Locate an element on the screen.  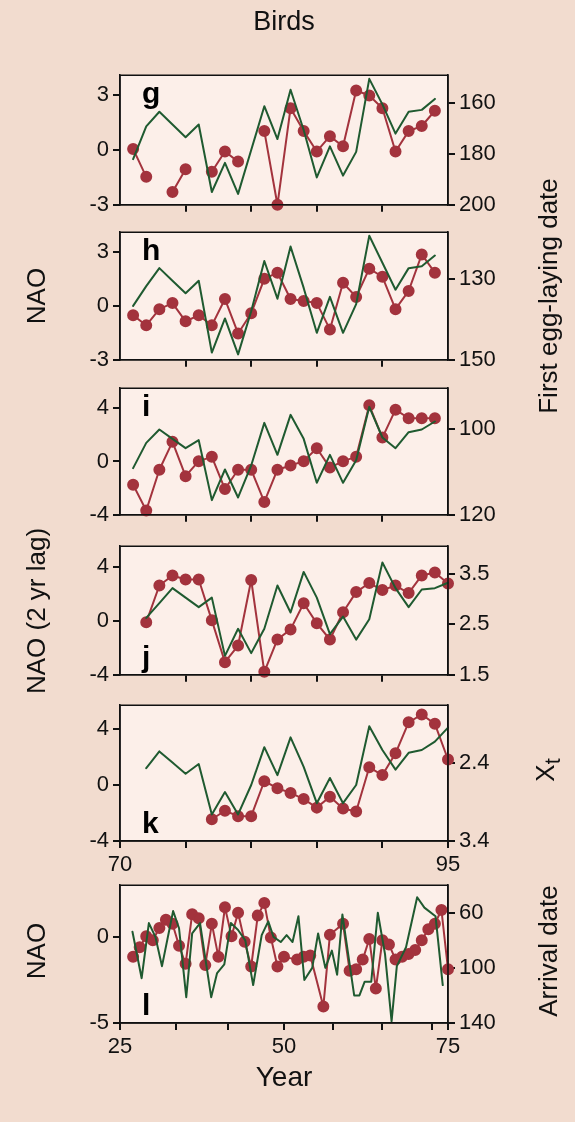
x-tick-label: 25 is located at coordinates (120, 1046).